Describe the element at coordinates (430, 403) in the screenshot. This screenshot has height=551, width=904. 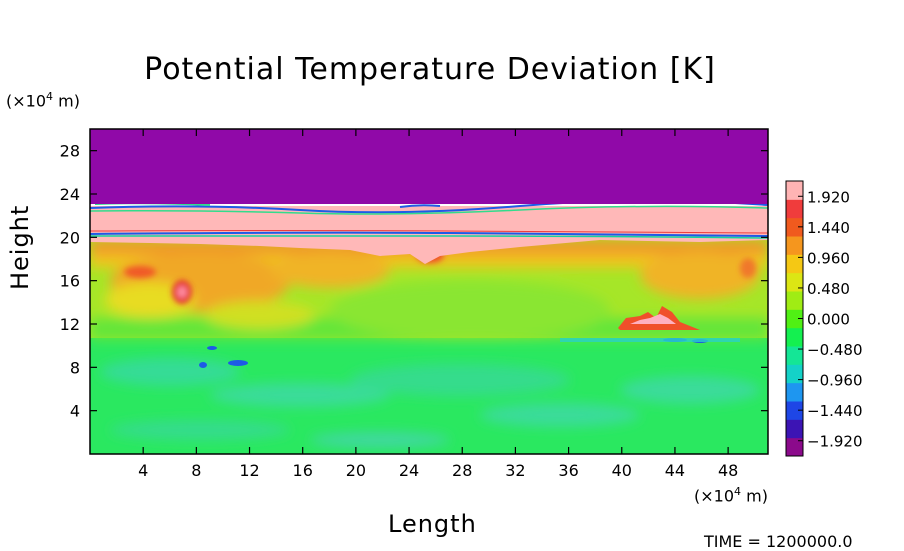
I see `lower-teal-swirls` at that location.